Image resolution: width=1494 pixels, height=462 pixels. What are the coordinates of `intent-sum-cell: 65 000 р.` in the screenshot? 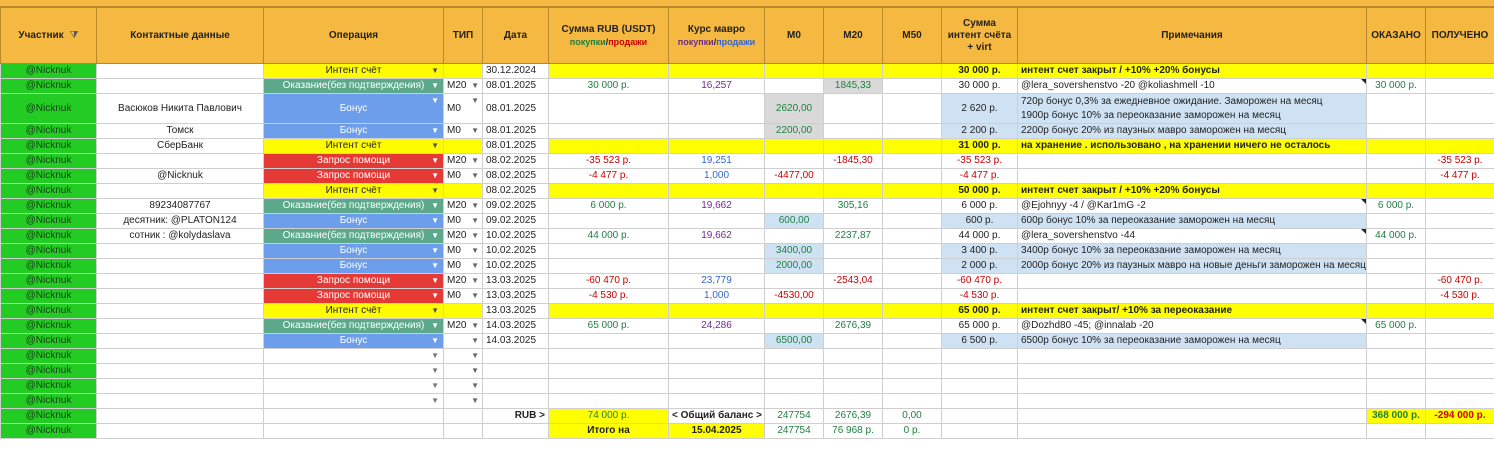 It's located at (979, 311).